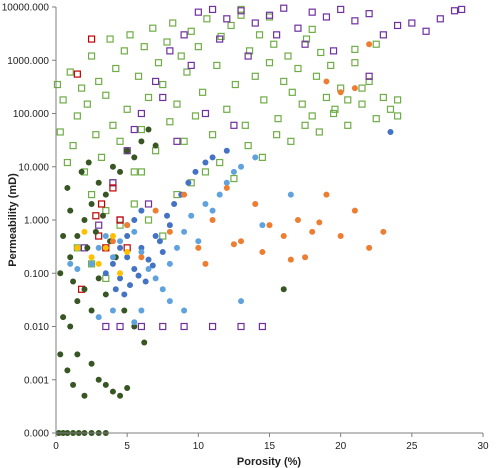  What do you see at coordinates (270, 446) in the screenshot?
I see `x-tick-label: 15` at bounding box center [270, 446].